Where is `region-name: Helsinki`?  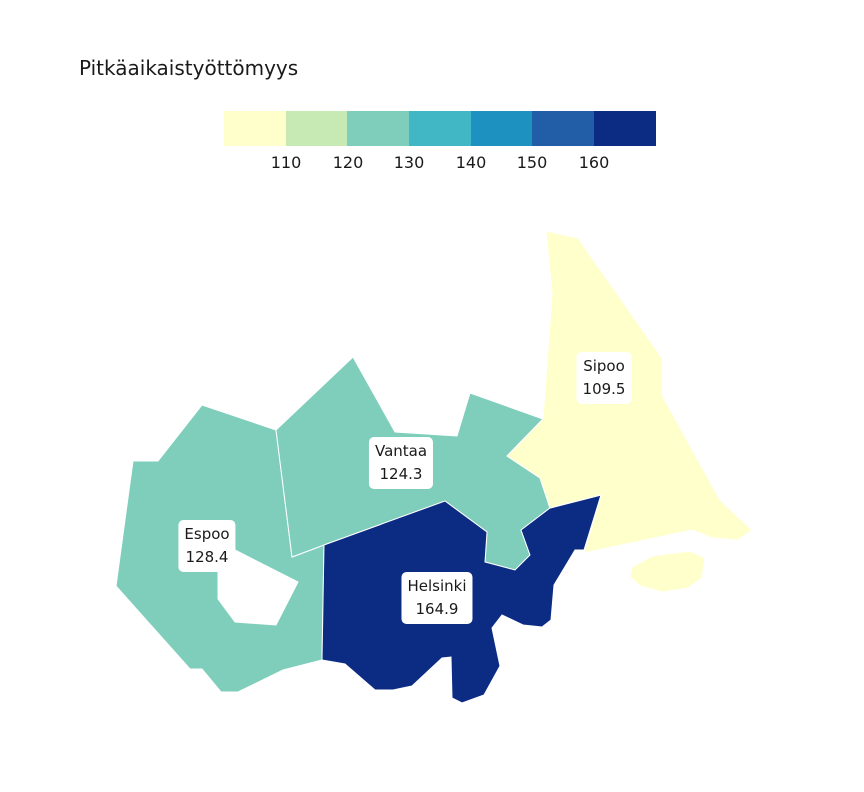
region-name: Helsinki is located at coordinates (437, 586).